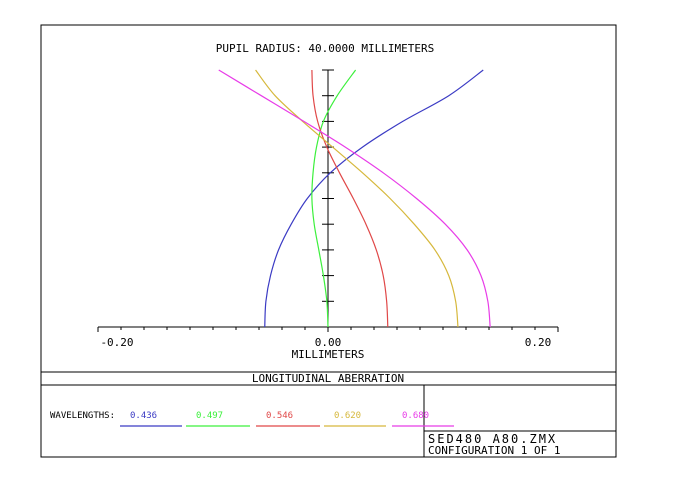 Image resolution: width=700 pixels, height=489 pixels. Describe the element at coordinates (328, 378) in the screenshot. I see `plot-name: LONGITUDINAL ABERRATION` at that location.